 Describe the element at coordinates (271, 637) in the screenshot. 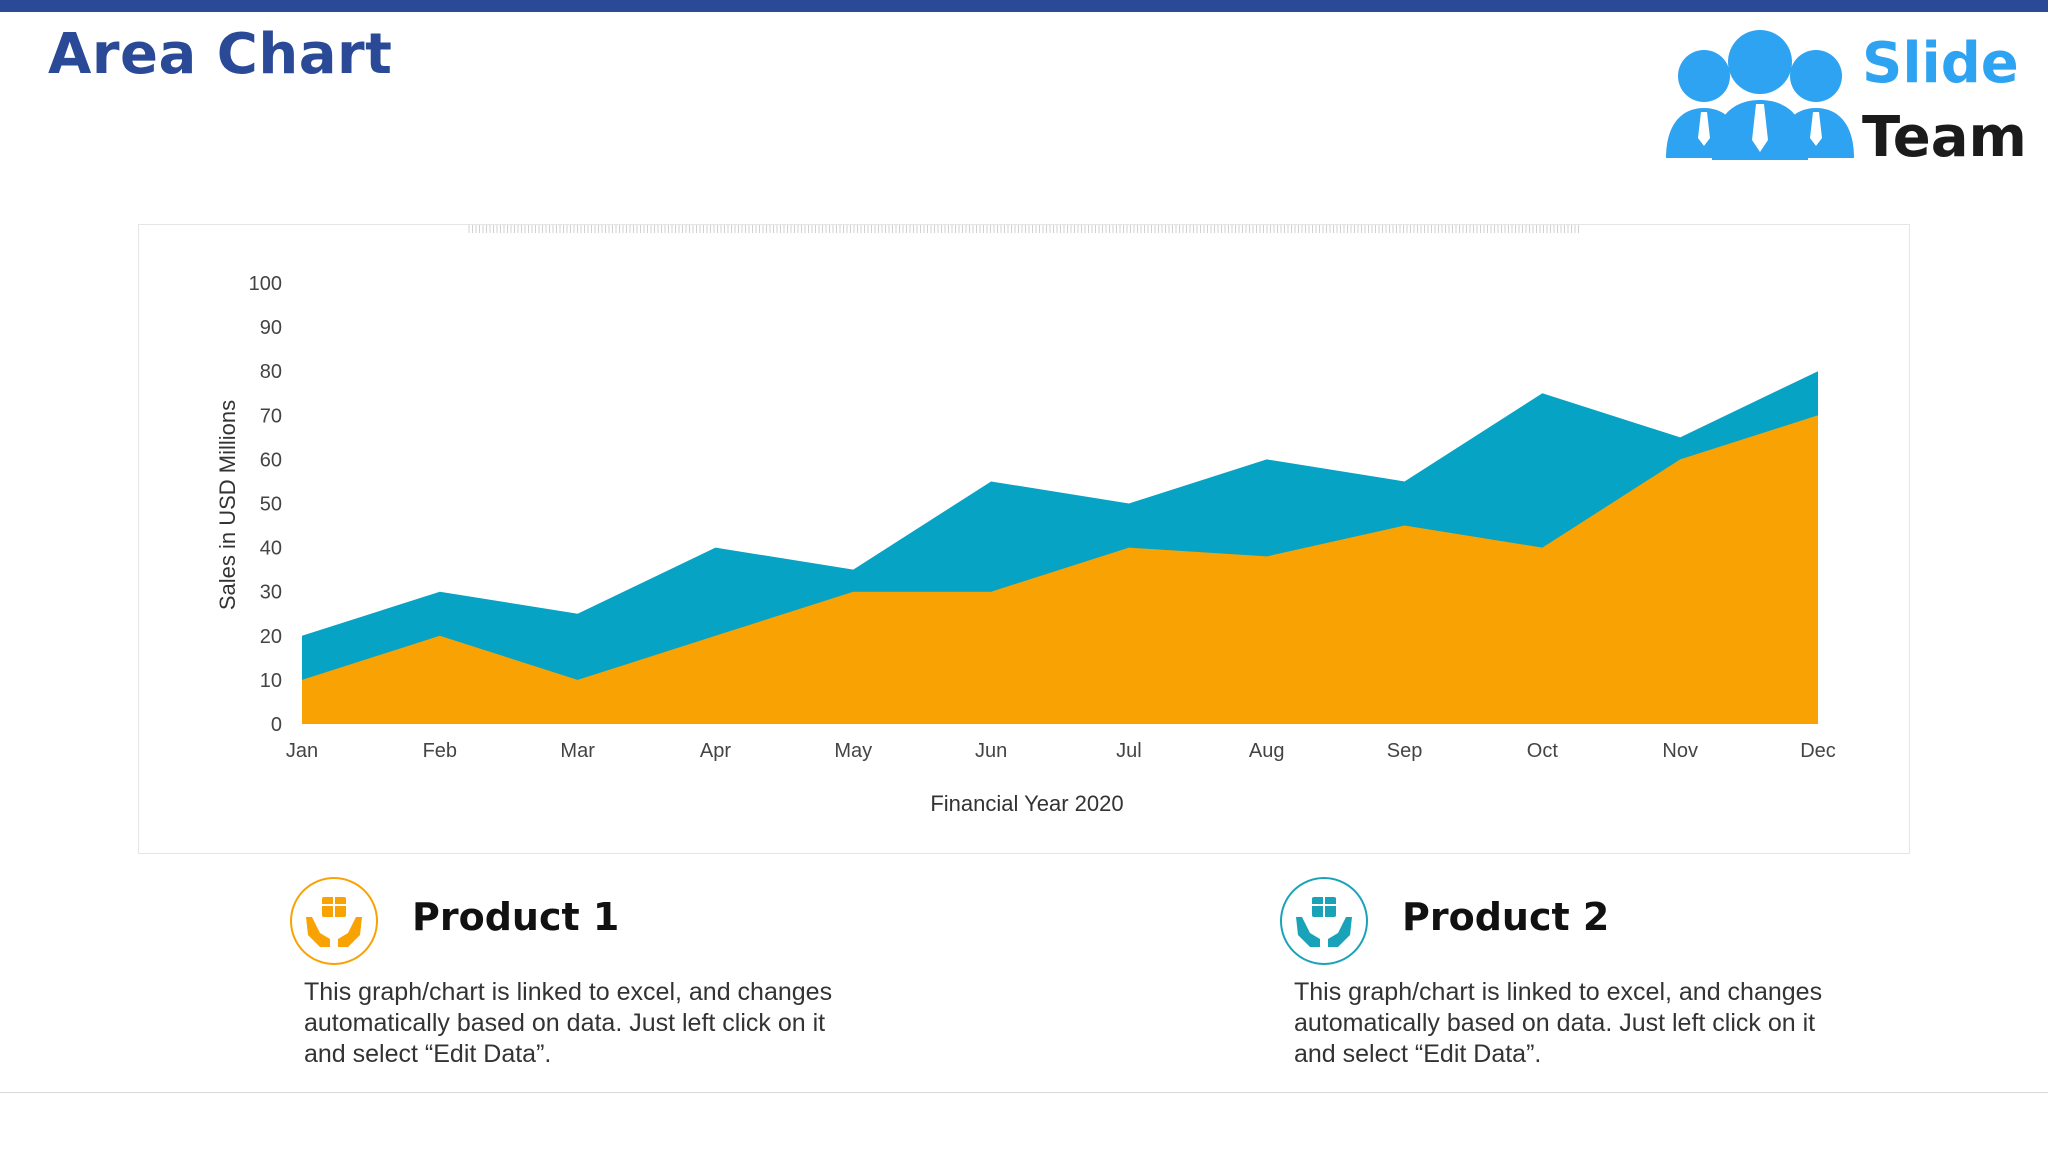

I see `y-tick-label: 20` at that location.